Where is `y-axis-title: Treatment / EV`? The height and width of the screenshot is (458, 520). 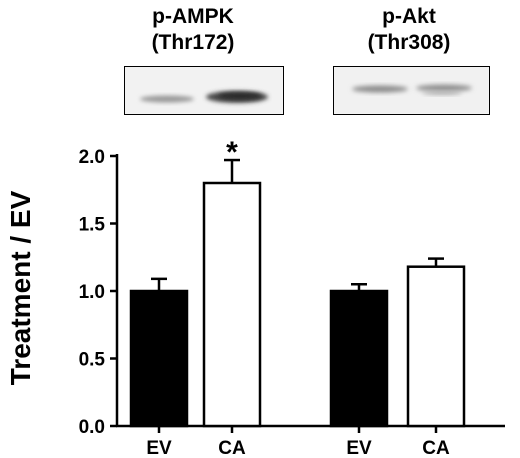
y-axis-title: Treatment / EV is located at coordinates (20, 287).